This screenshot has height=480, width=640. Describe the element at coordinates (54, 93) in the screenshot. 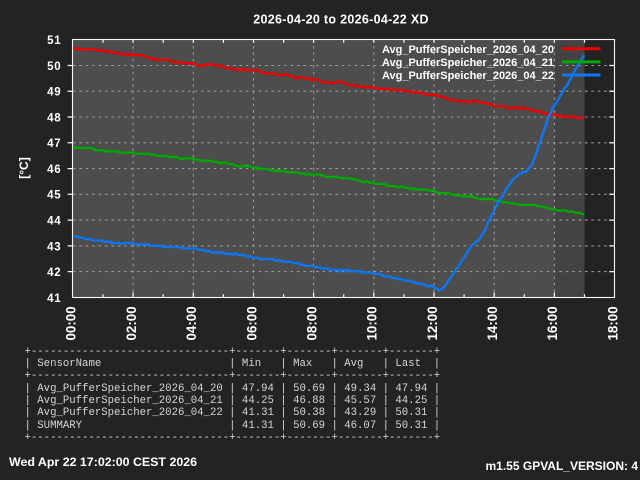

I see `svg-text: 49` at that location.